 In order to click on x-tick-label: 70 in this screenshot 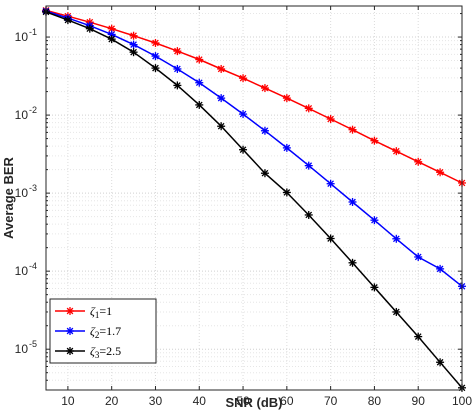, I will do `click(331, 401)`.